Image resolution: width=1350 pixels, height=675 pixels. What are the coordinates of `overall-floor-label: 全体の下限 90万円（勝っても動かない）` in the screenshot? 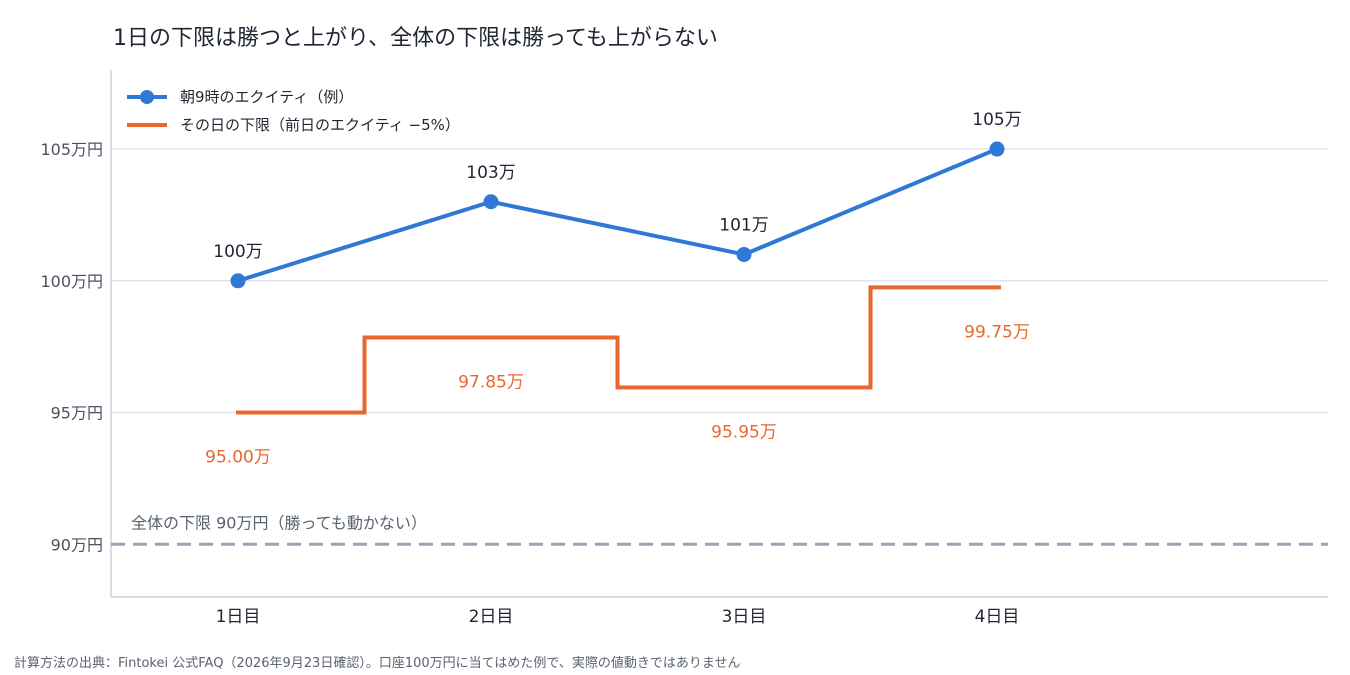 It's located at (279, 522).